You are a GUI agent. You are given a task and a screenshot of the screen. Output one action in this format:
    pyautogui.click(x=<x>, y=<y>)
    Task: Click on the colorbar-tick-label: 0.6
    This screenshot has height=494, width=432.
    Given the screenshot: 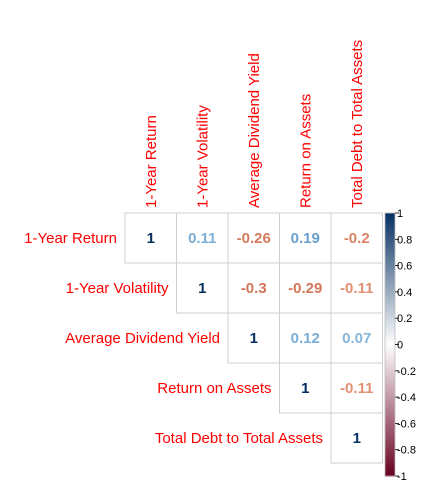 What is the action you would take?
    pyautogui.click(x=404, y=267)
    